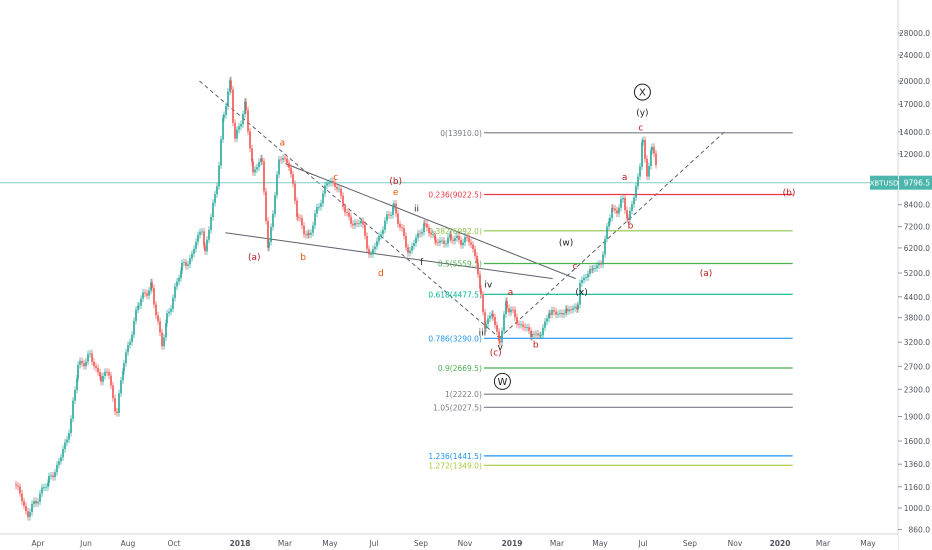 The width and height of the screenshot is (932, 550). Describe the element at coordinates (914, 154) in the screenshot. I see `price-tick-label: 12000.0` at that location.